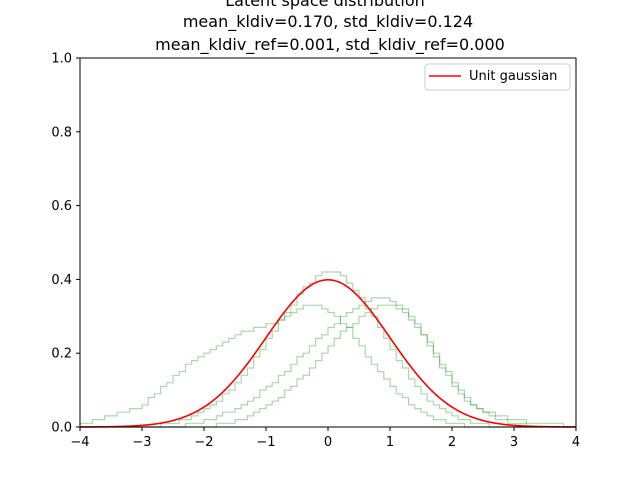 Image resolution: width=640 pixels, height=480 pixels. Describe the element at coordinates (61, 59) in the screenshot. I see `y-tick-label: 1.0` at that location.